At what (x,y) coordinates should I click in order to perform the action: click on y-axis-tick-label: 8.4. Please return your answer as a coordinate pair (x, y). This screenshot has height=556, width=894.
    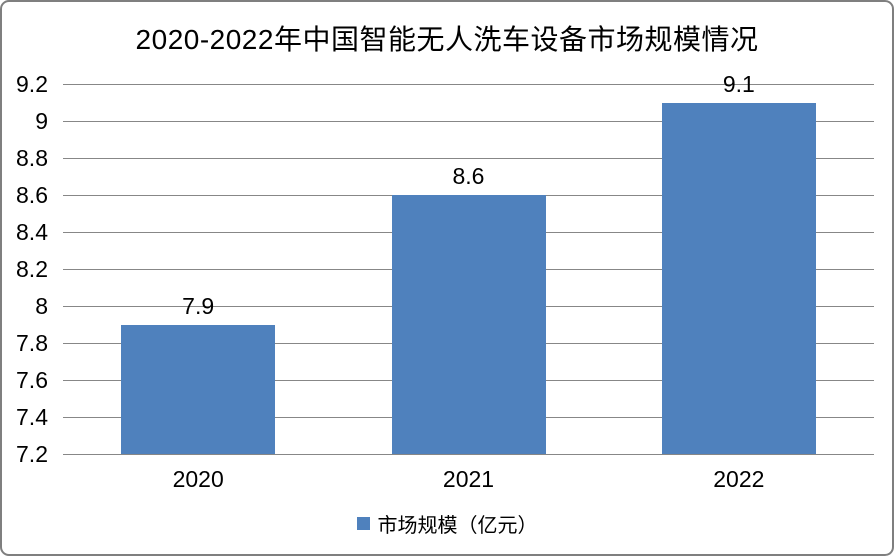
    Looking at the image, I should click on (32, 232).